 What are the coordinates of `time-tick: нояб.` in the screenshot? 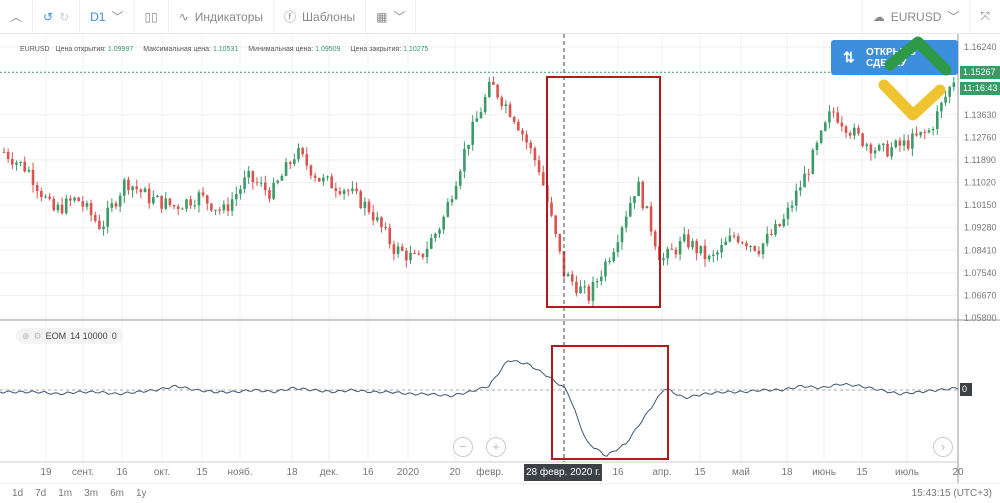 It's located at (240, 472).